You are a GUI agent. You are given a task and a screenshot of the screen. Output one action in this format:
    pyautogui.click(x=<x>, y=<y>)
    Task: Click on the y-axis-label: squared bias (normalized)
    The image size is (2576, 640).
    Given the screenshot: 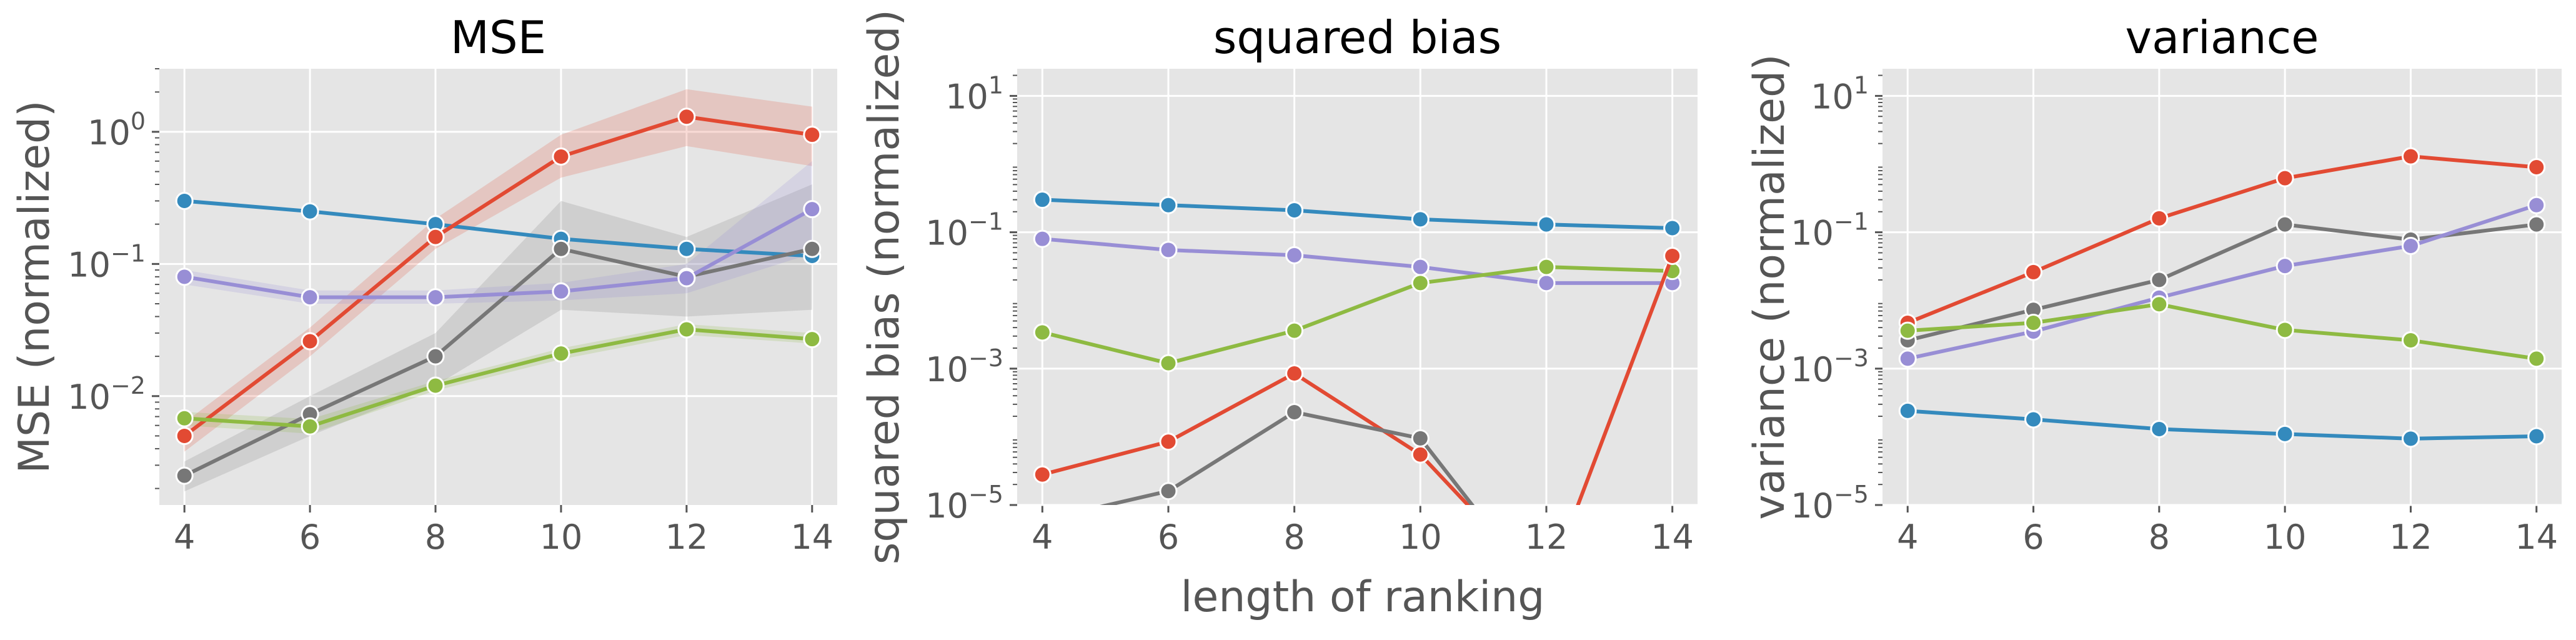 What is the action you would take?
    pyautogui.click(x=885, y=286)
    